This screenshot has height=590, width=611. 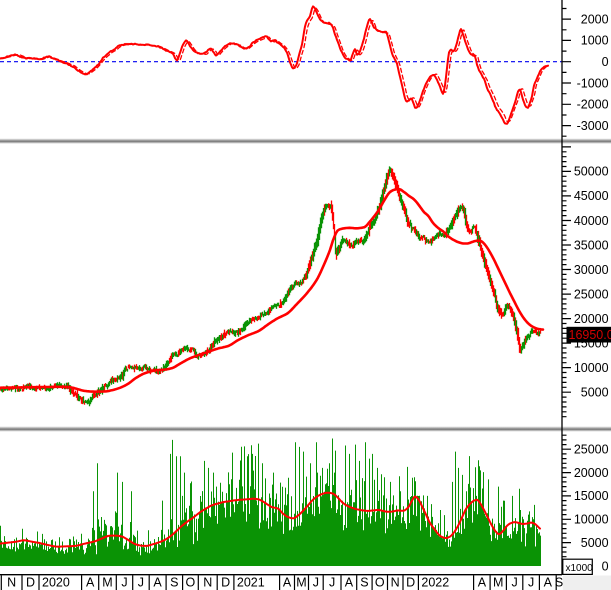 I want to click on svg-text: 1000, so click(x=595, y=41).